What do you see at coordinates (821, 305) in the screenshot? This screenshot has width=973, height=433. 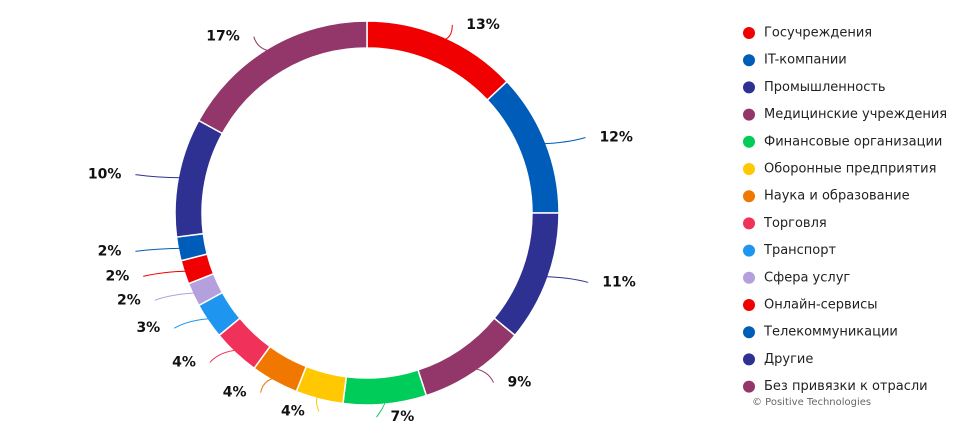 I see `legend-label: Онлайн-сервисы` at bounding box center [821, 305].